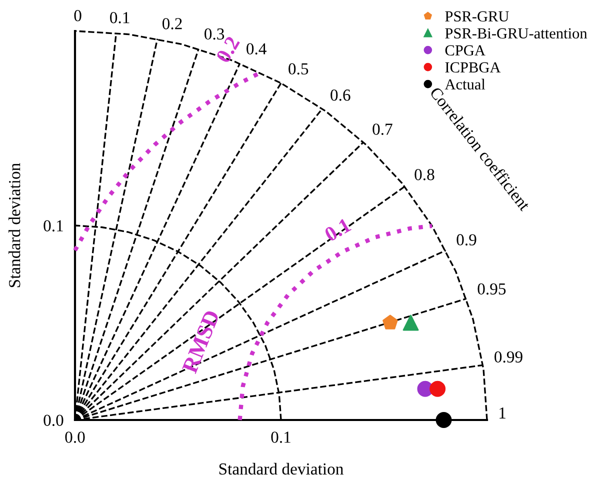 Image resolution: width=598 pixels, height=482 pixels. I want to click on text: 1, so click(503, 412).